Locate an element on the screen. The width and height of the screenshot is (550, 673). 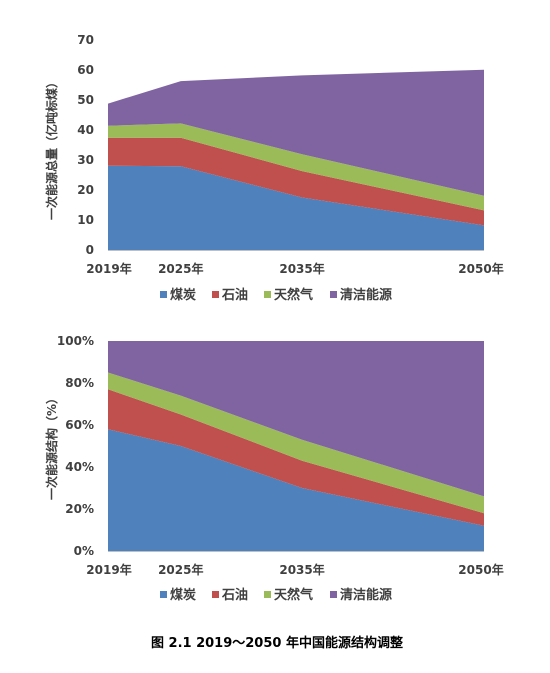
y-tick-label: 0 is located at coordinates (90, 250).